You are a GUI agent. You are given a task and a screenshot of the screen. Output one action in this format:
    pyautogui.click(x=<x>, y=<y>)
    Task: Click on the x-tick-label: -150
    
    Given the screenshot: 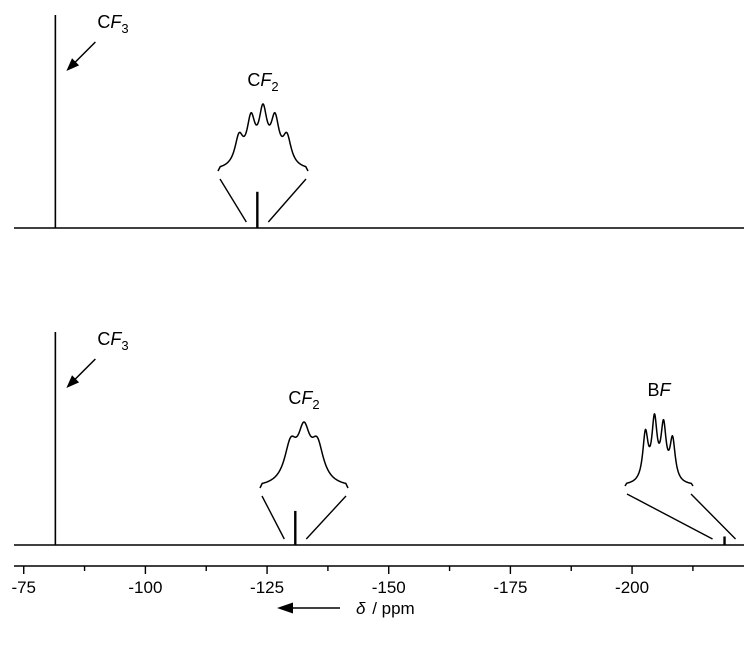 What is the action you would take?
    pyautogui.click(x=389, y=587)
    